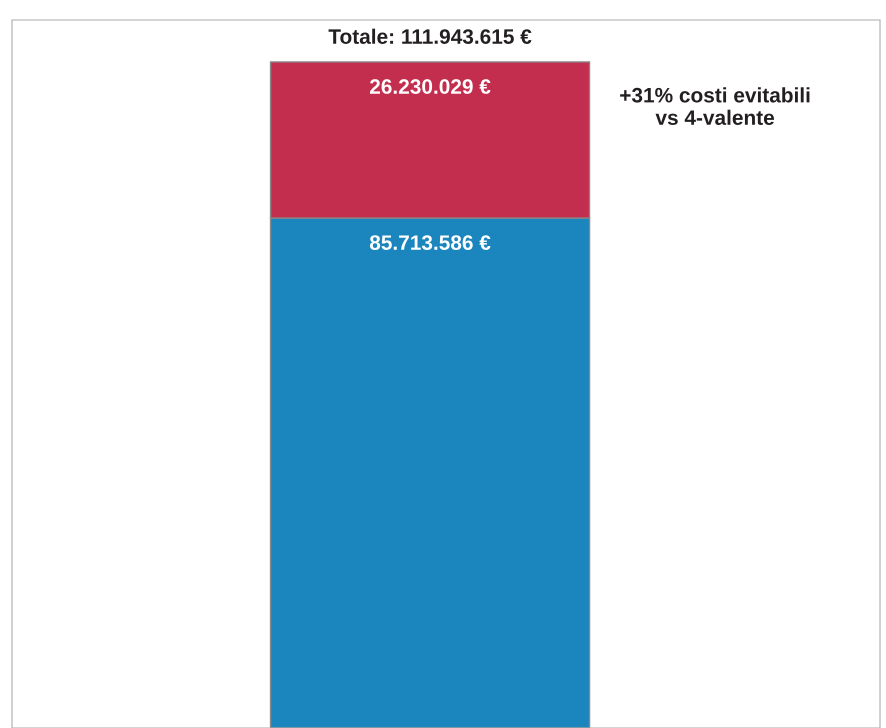  Describe the element at coordinates (430, 242) in the screenshot. I see `data-label: 85.713.586 €` at that location.